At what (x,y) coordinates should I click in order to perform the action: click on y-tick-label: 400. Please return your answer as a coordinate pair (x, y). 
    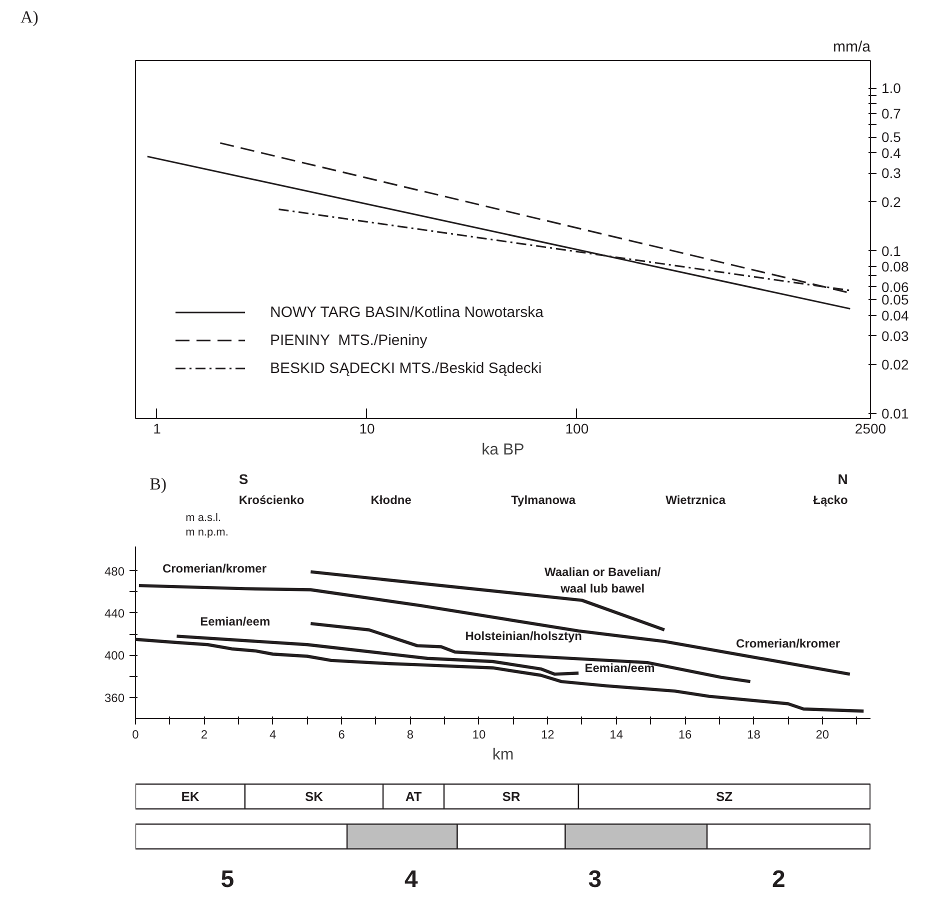
    Looking at the image, I should click on (114, 655).